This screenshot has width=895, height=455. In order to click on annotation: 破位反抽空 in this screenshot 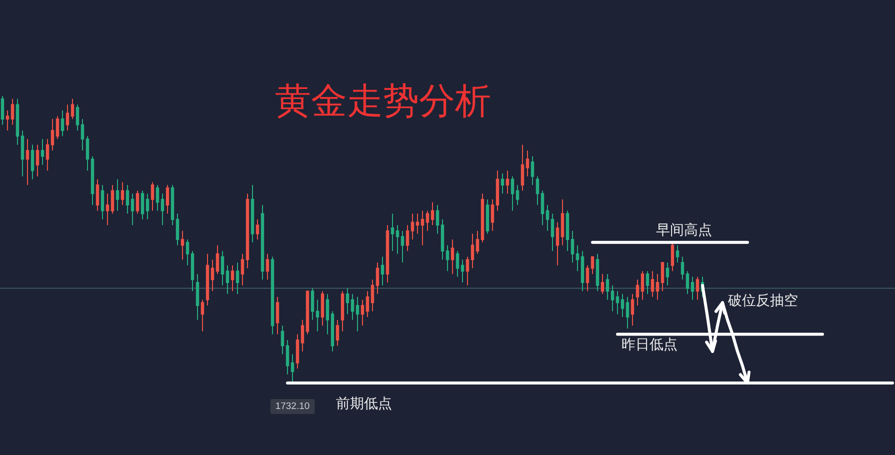, I will do `click(763, 301)`.